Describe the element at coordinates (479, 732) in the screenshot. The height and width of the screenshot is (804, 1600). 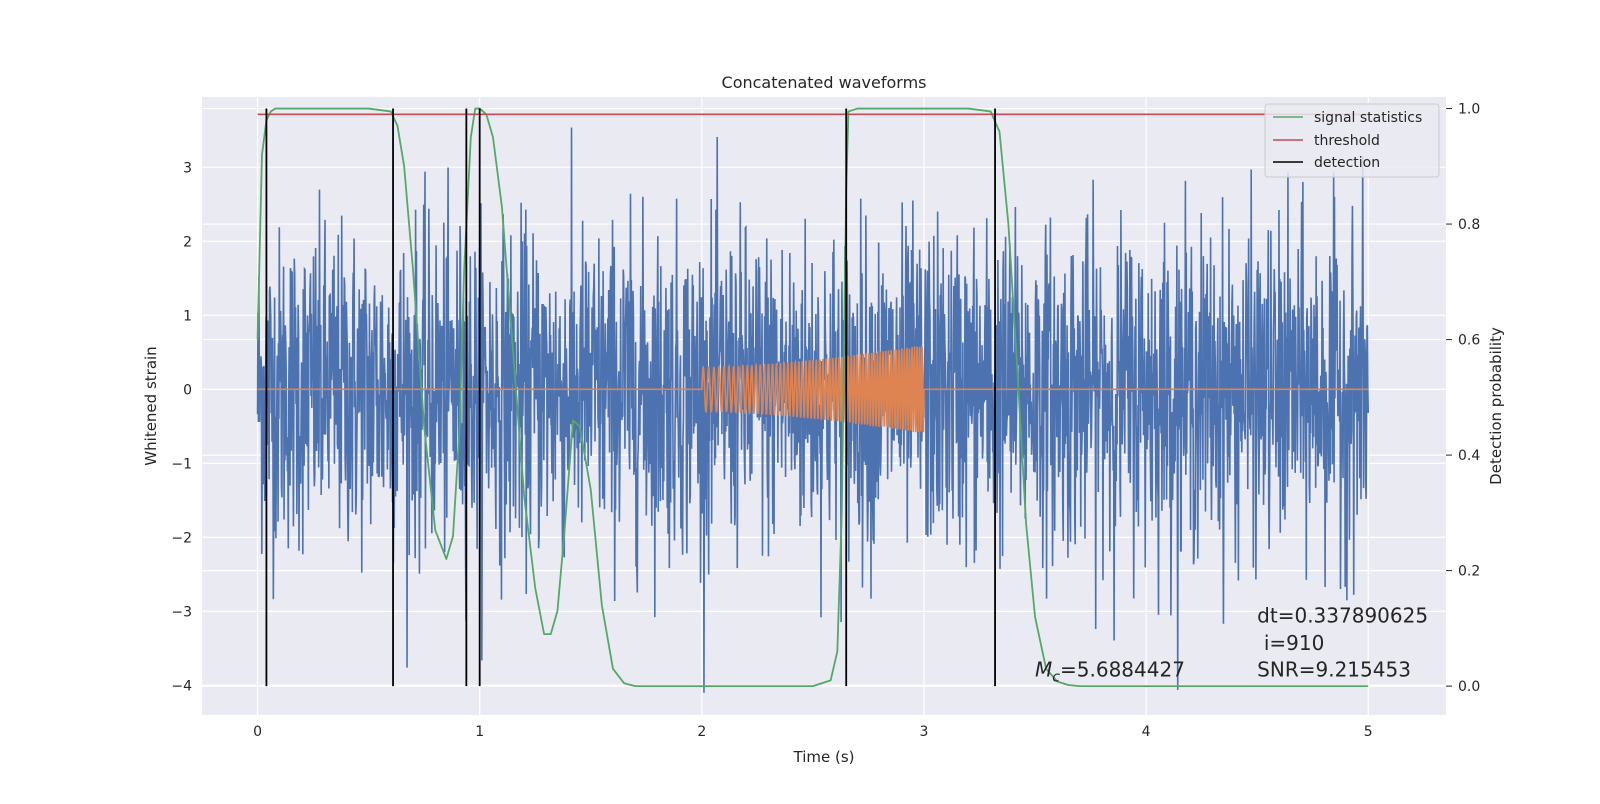
I see `x-tick-label: 1` at that location.